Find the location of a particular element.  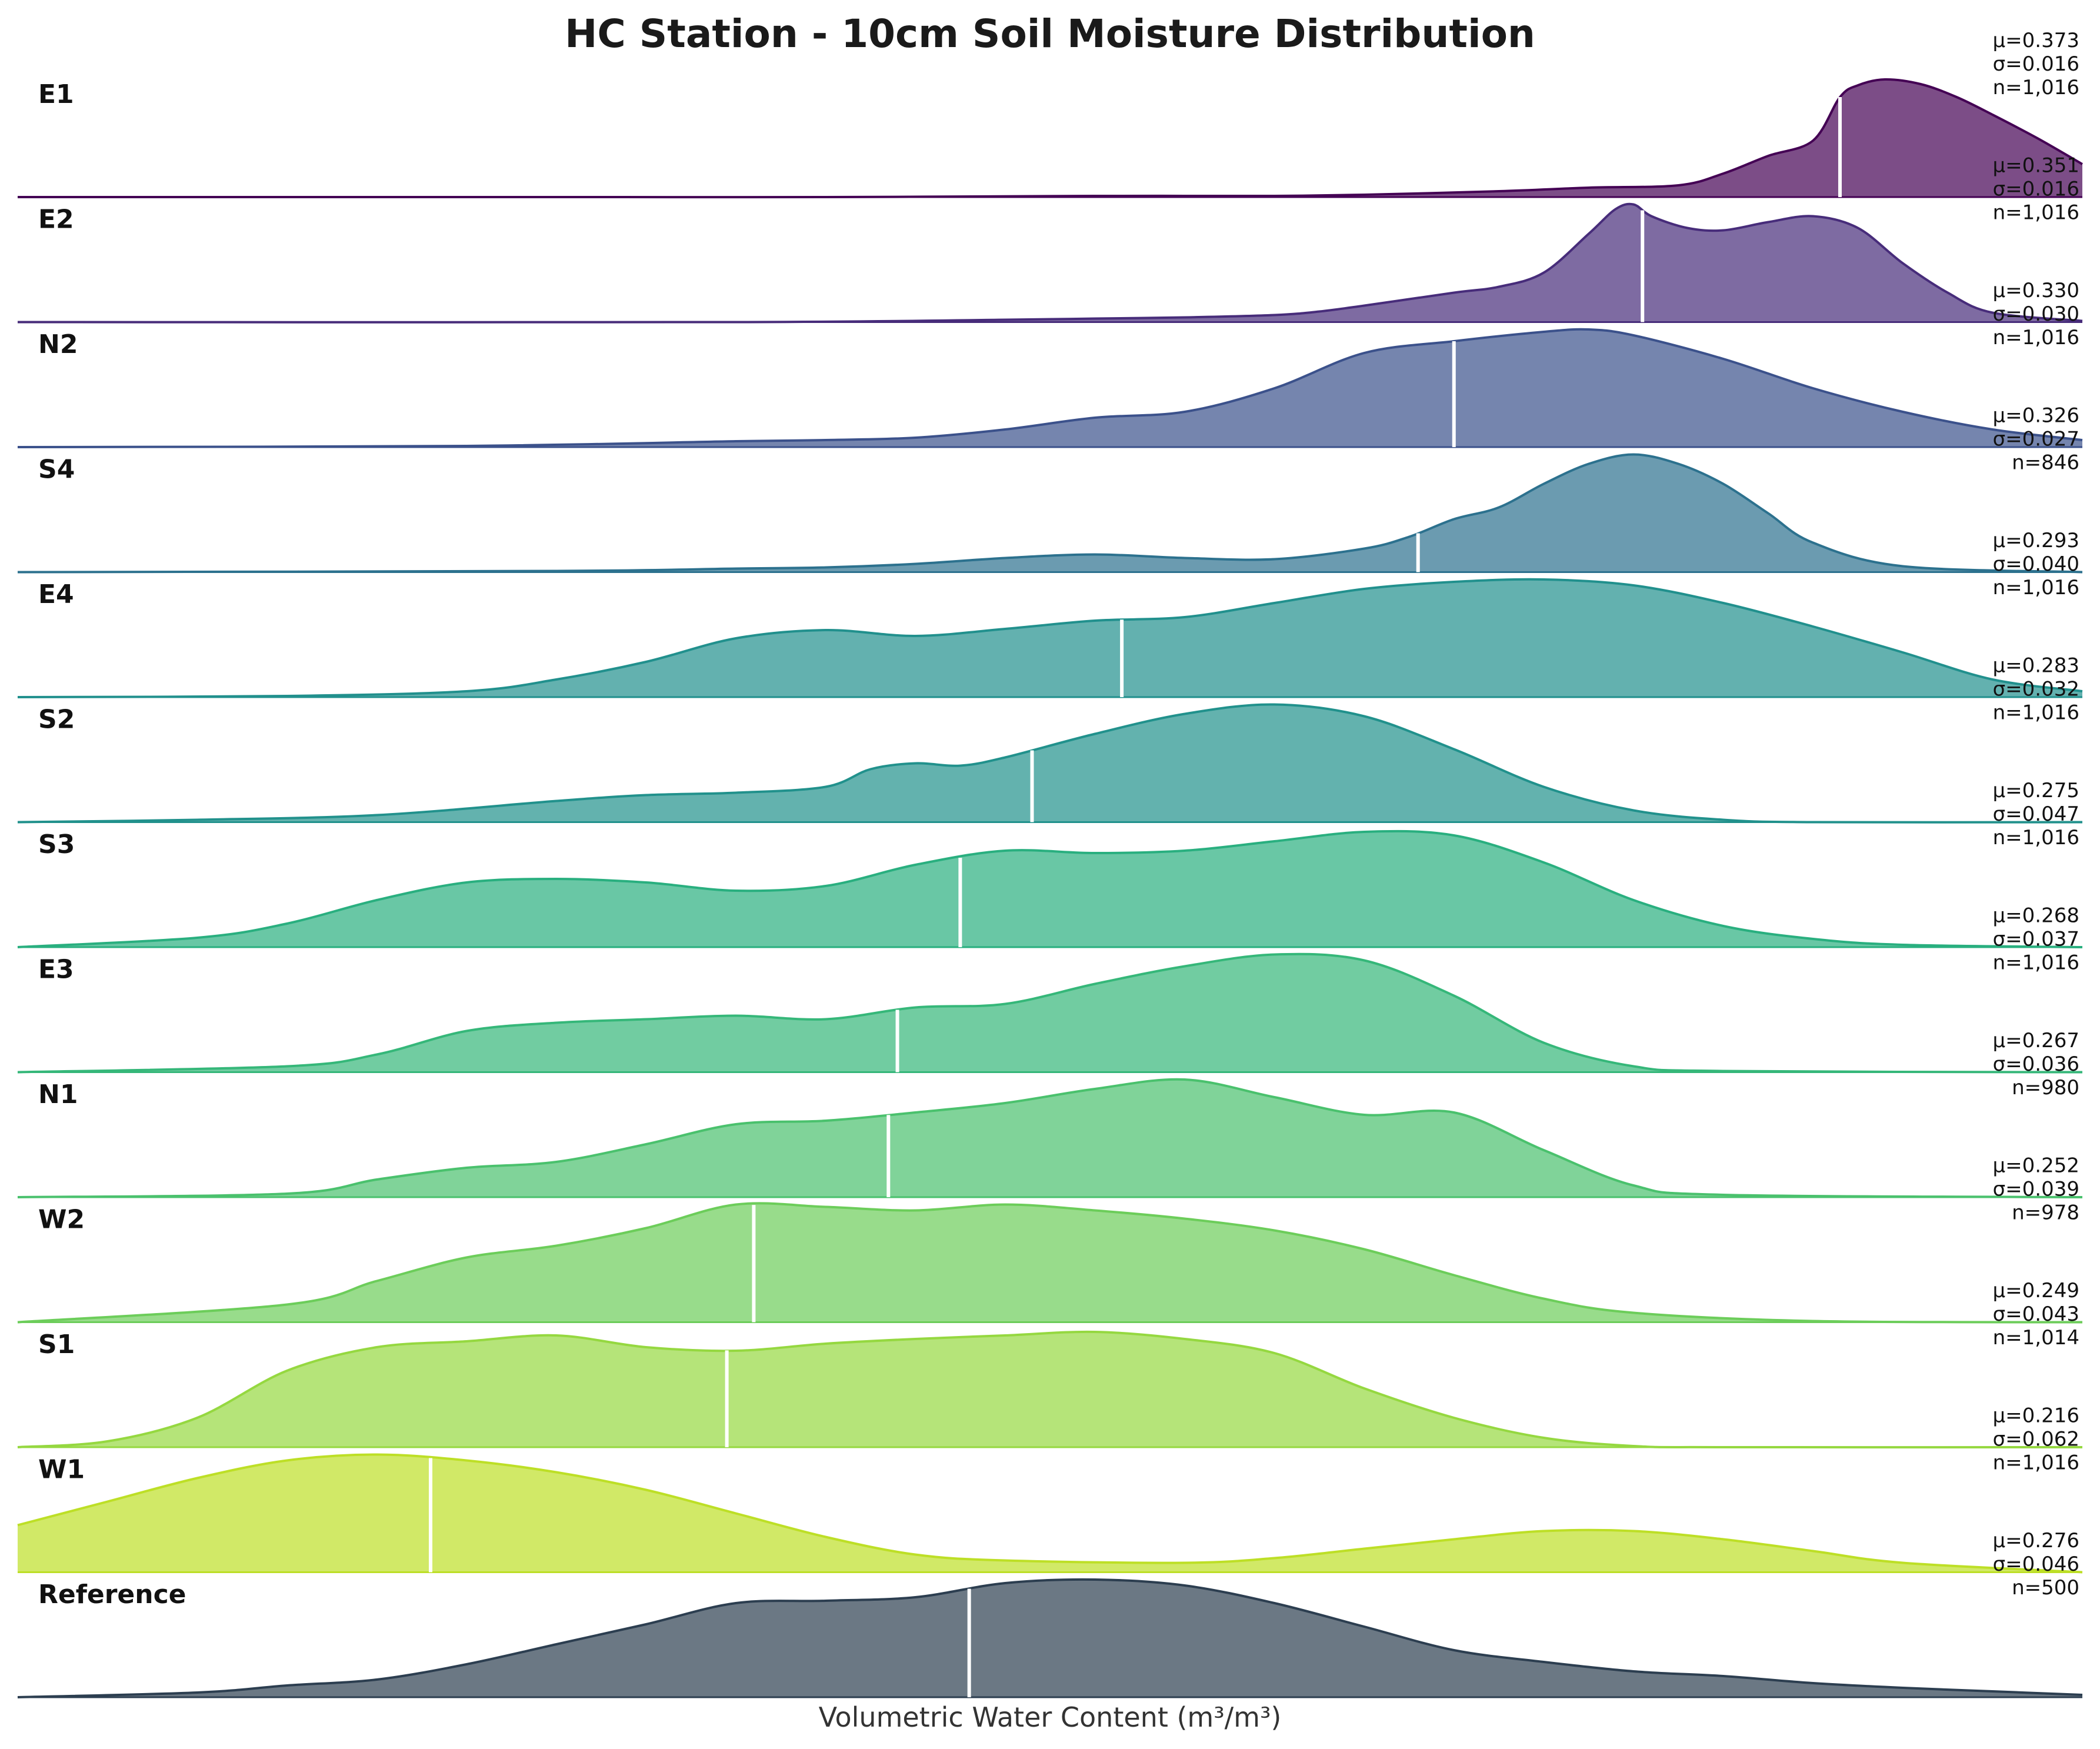

sigma-stat: σ=0.027 is located at coordinates (2036, 439).